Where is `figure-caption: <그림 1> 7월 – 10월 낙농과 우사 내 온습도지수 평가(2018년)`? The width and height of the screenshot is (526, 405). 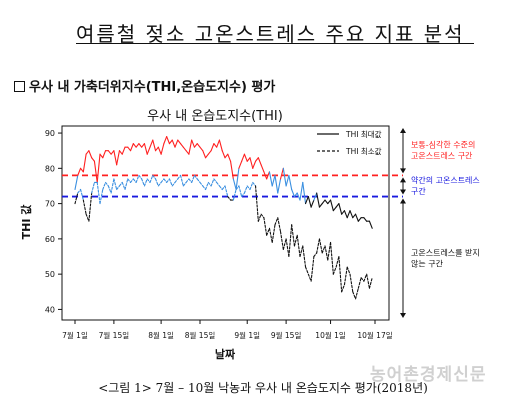
figure-caption: <그림 1> 7월 – 10월 낙농과 우사 내 온습도지수 평가(2018년) is located at coordinates (263, 388).